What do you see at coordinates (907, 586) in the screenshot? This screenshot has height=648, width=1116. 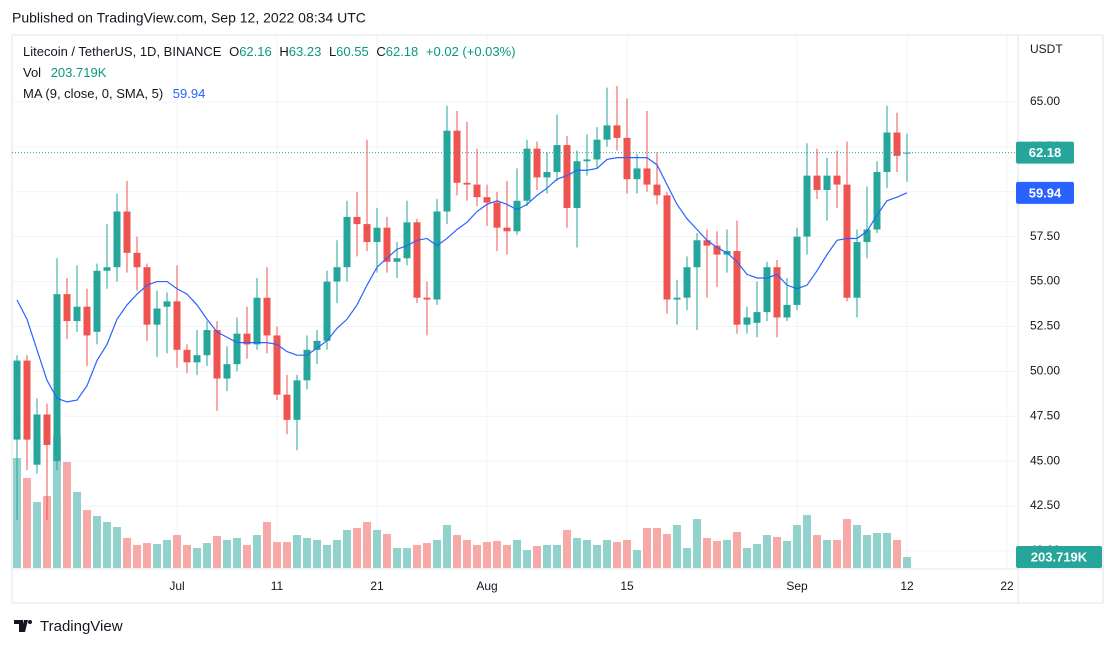 I see `x-tick-label: 12` at bounding box center [907, 586].